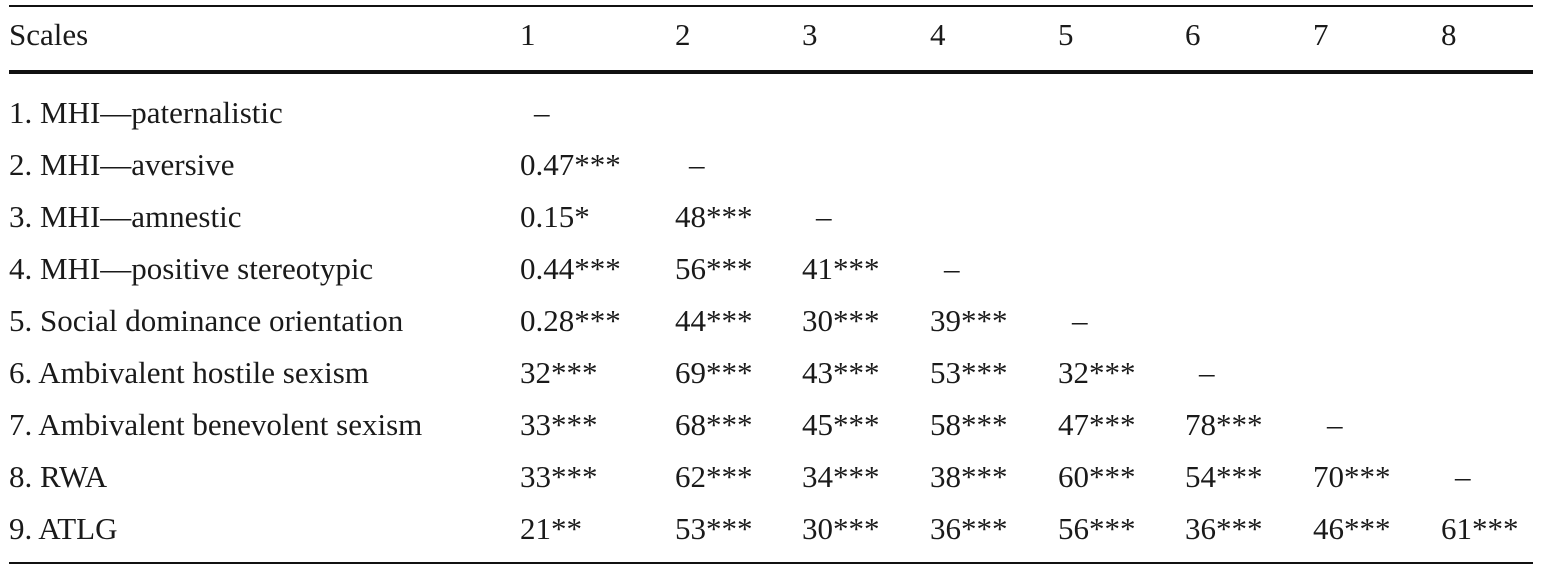 This screenshot has height=574, width=1561. What do you see at coordinates (570, 268) in the screenshot?
I see `table-cell: 0.44***` at bounding box center [570, 268].